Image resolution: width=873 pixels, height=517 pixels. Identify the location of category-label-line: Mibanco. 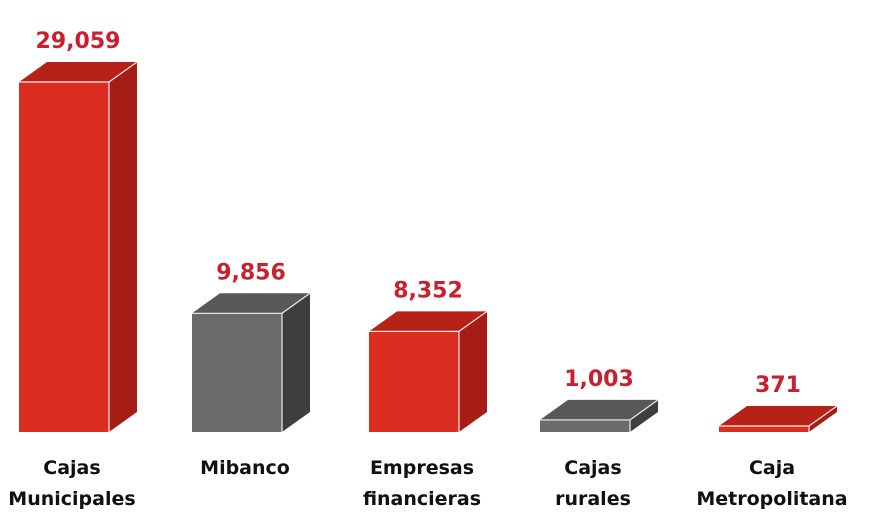
(245, 468).